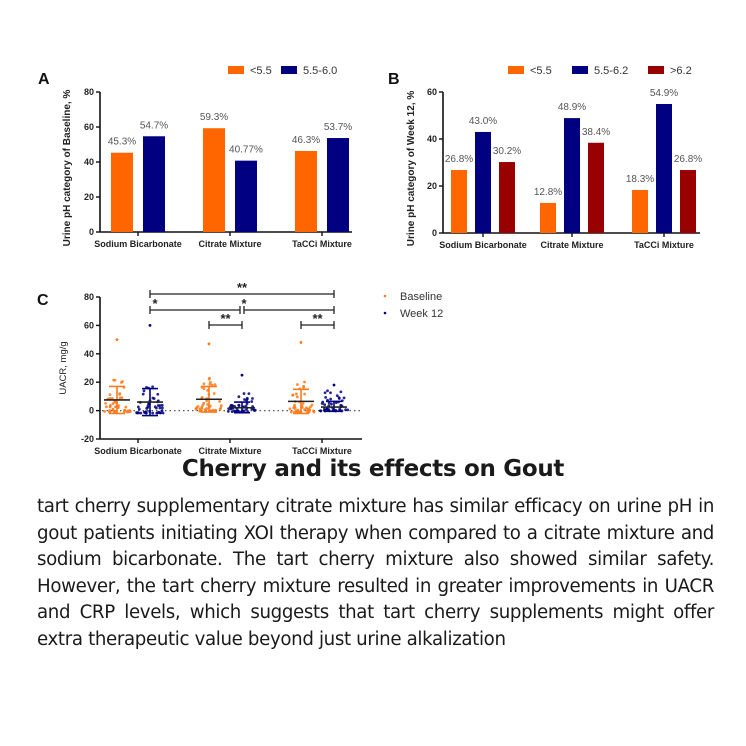 This screenshot has height=746, width=746. I want to click on data-label: 59.3%, so click(214, 117).